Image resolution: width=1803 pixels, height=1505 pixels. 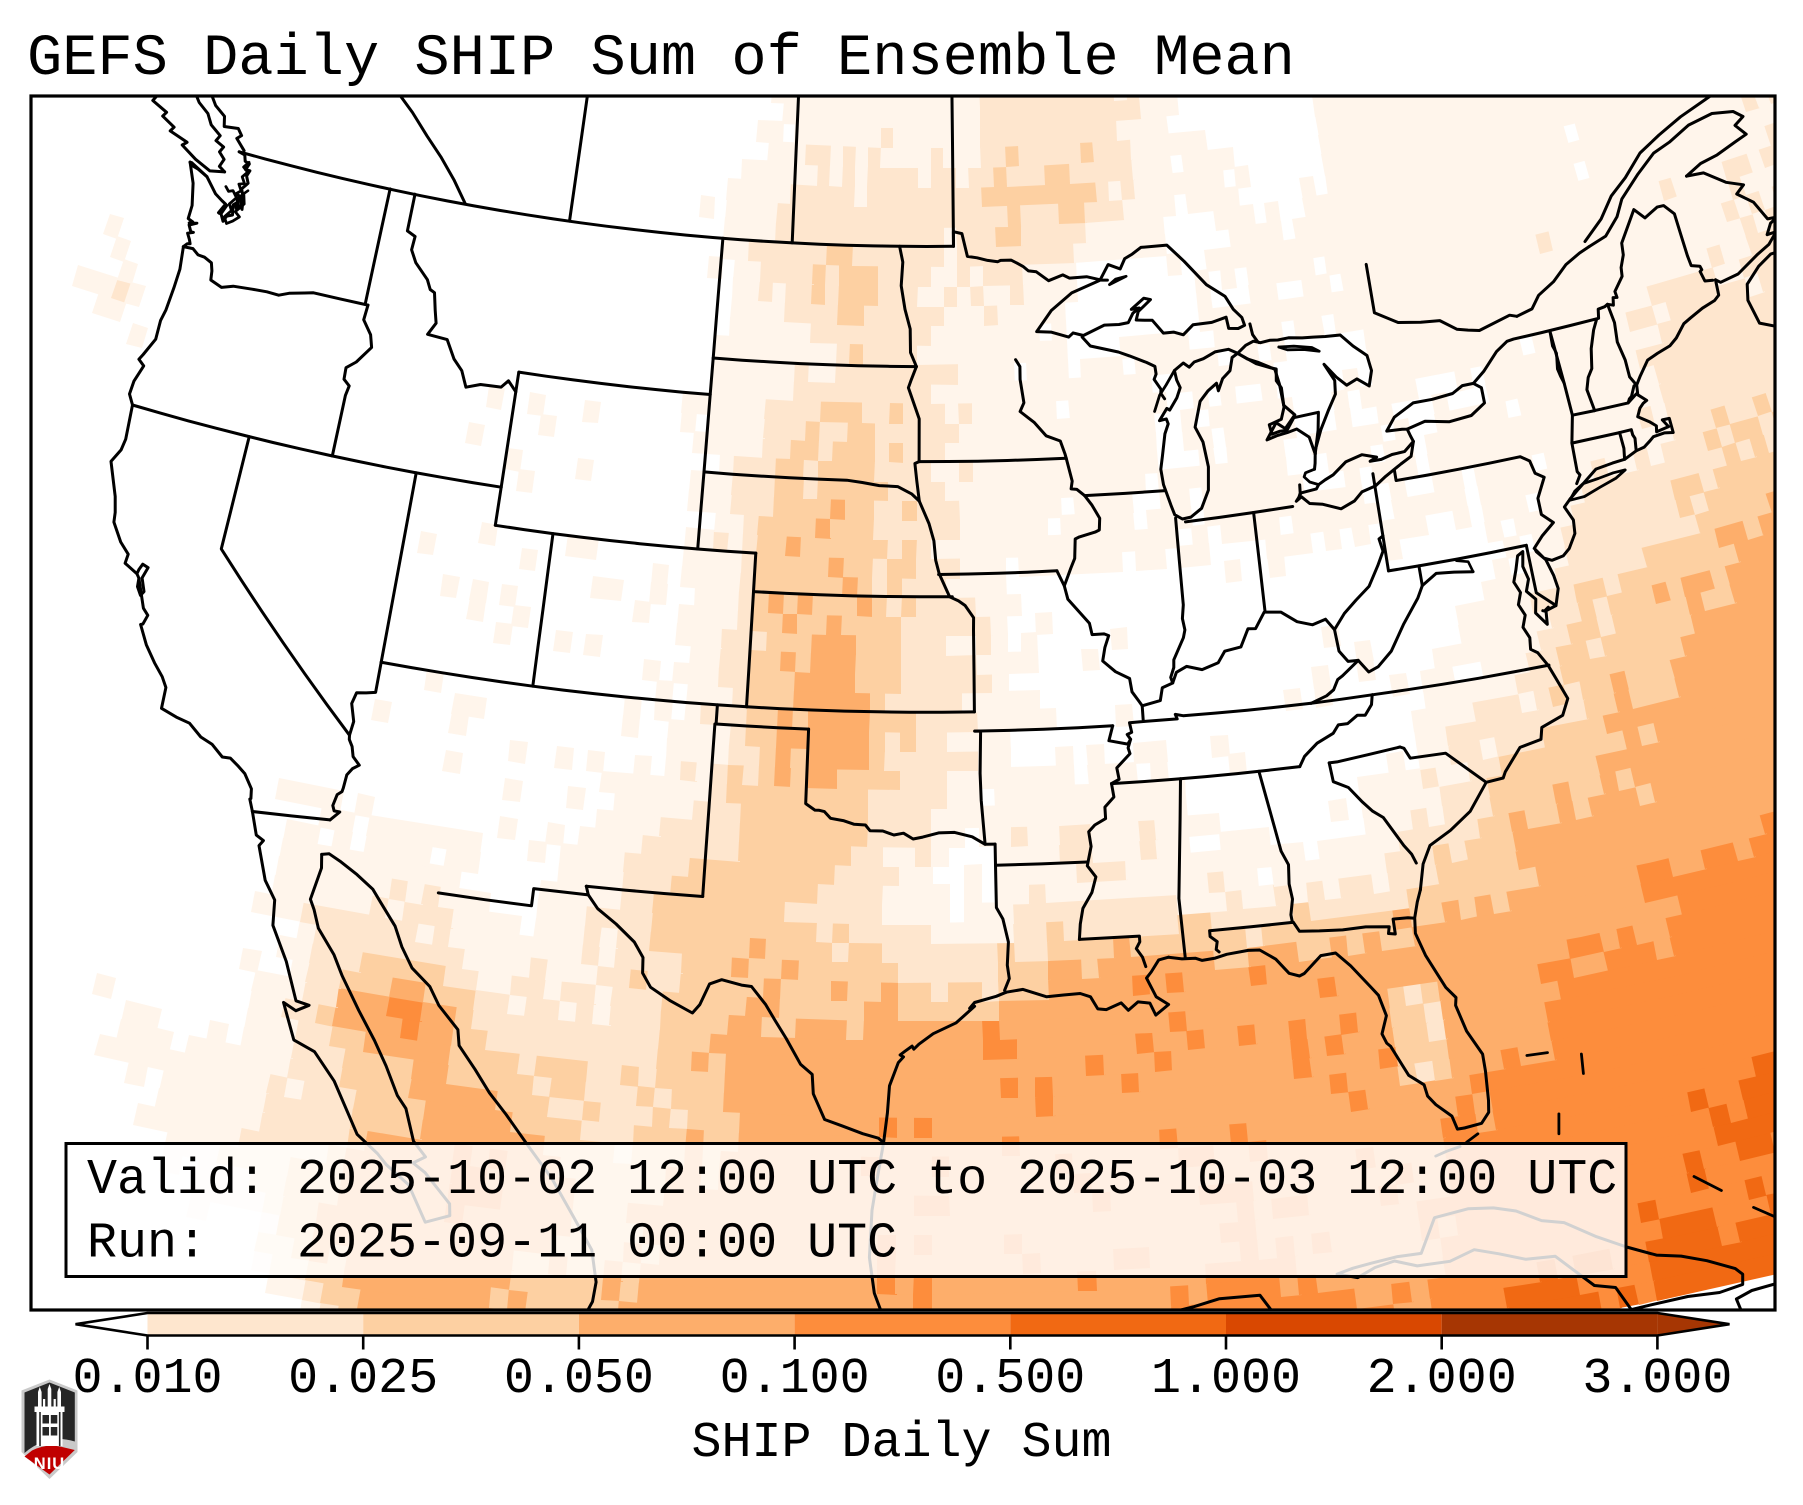 I want to click on svg-text: 0.050, so click(x=579, y=1379).